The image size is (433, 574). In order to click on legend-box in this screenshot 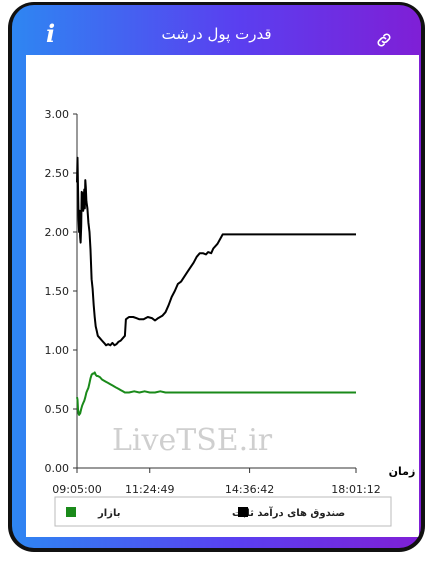, I will do `click(223, 511)`.